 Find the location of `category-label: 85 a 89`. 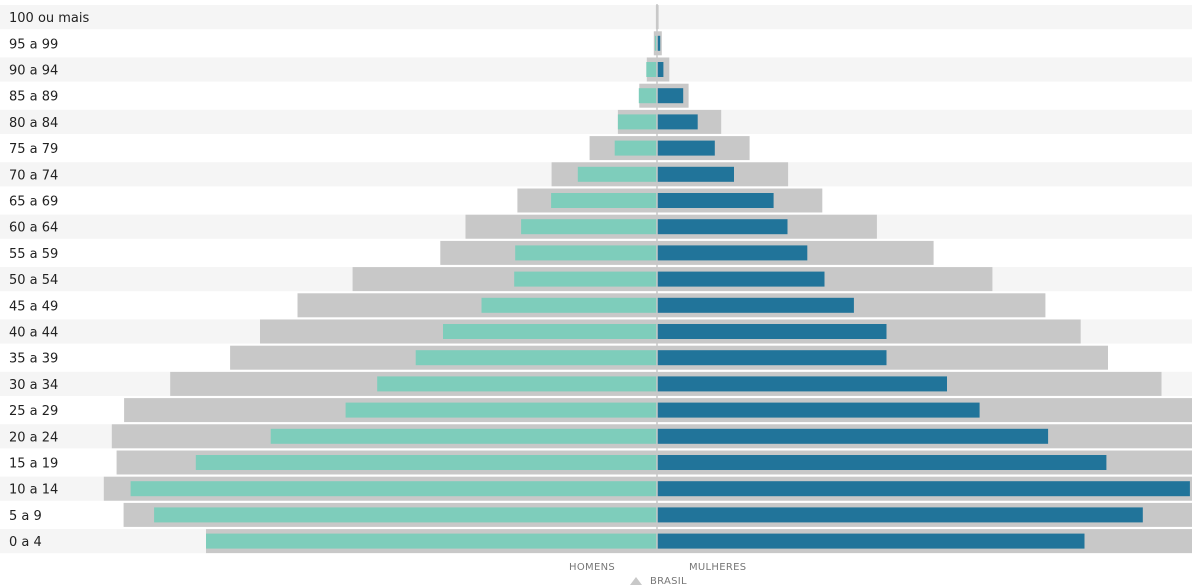

category-label: 85 a 89 is located at coordinates (33, 97).